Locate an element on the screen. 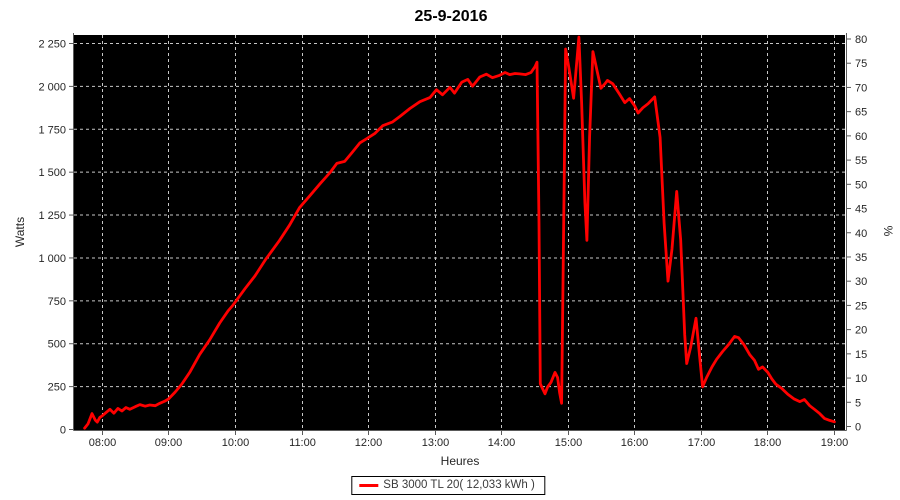 Image resolution: width=900 pixels, height=500 pixels. y-axis-right-tick-label: 40 is located at coordinates (861, 234).